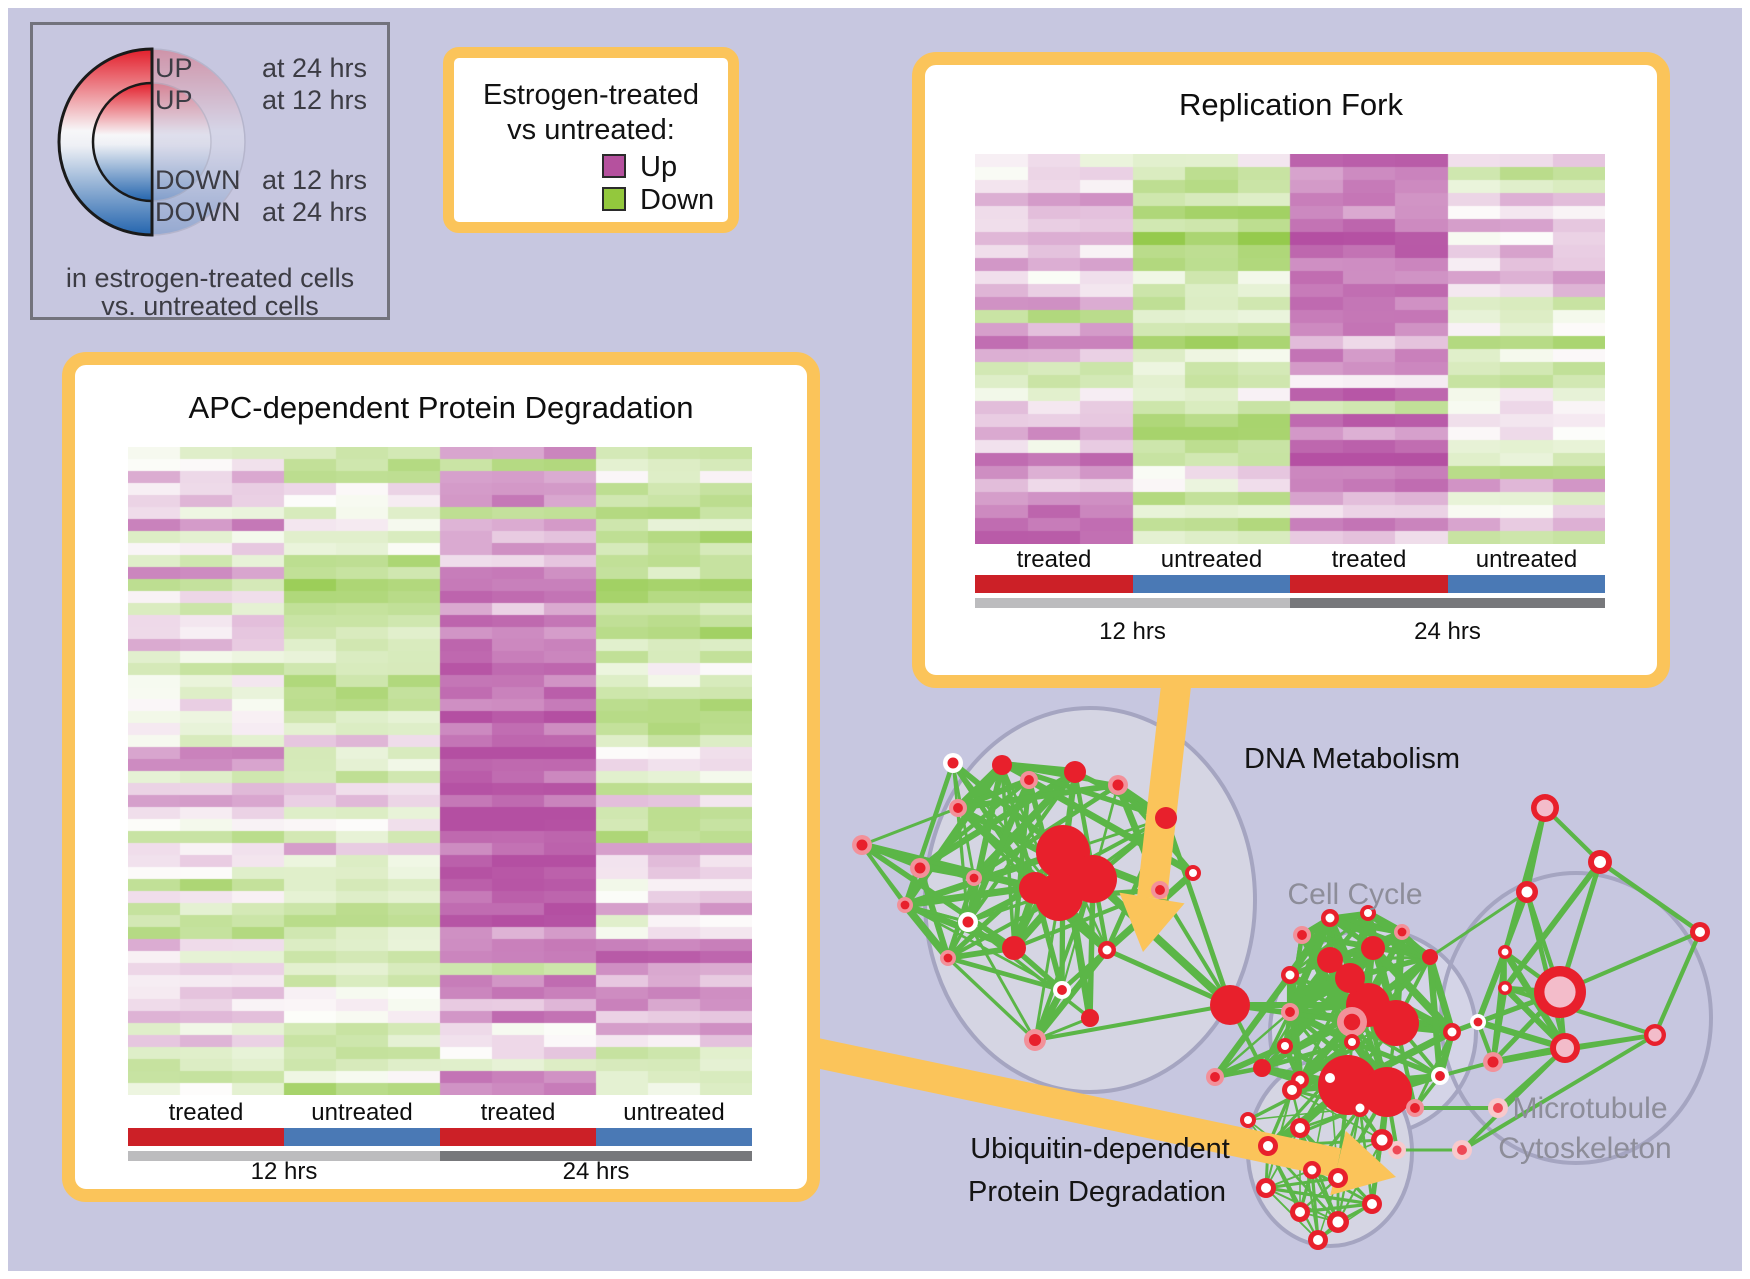 The image size is (1750, 1279). I want to click on ratio-line: DOWN at 24 hrs, so click(210, 212).